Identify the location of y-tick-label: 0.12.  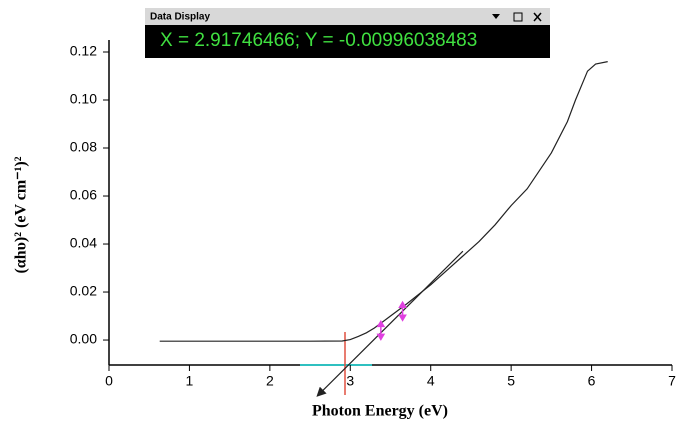
(83, 51).